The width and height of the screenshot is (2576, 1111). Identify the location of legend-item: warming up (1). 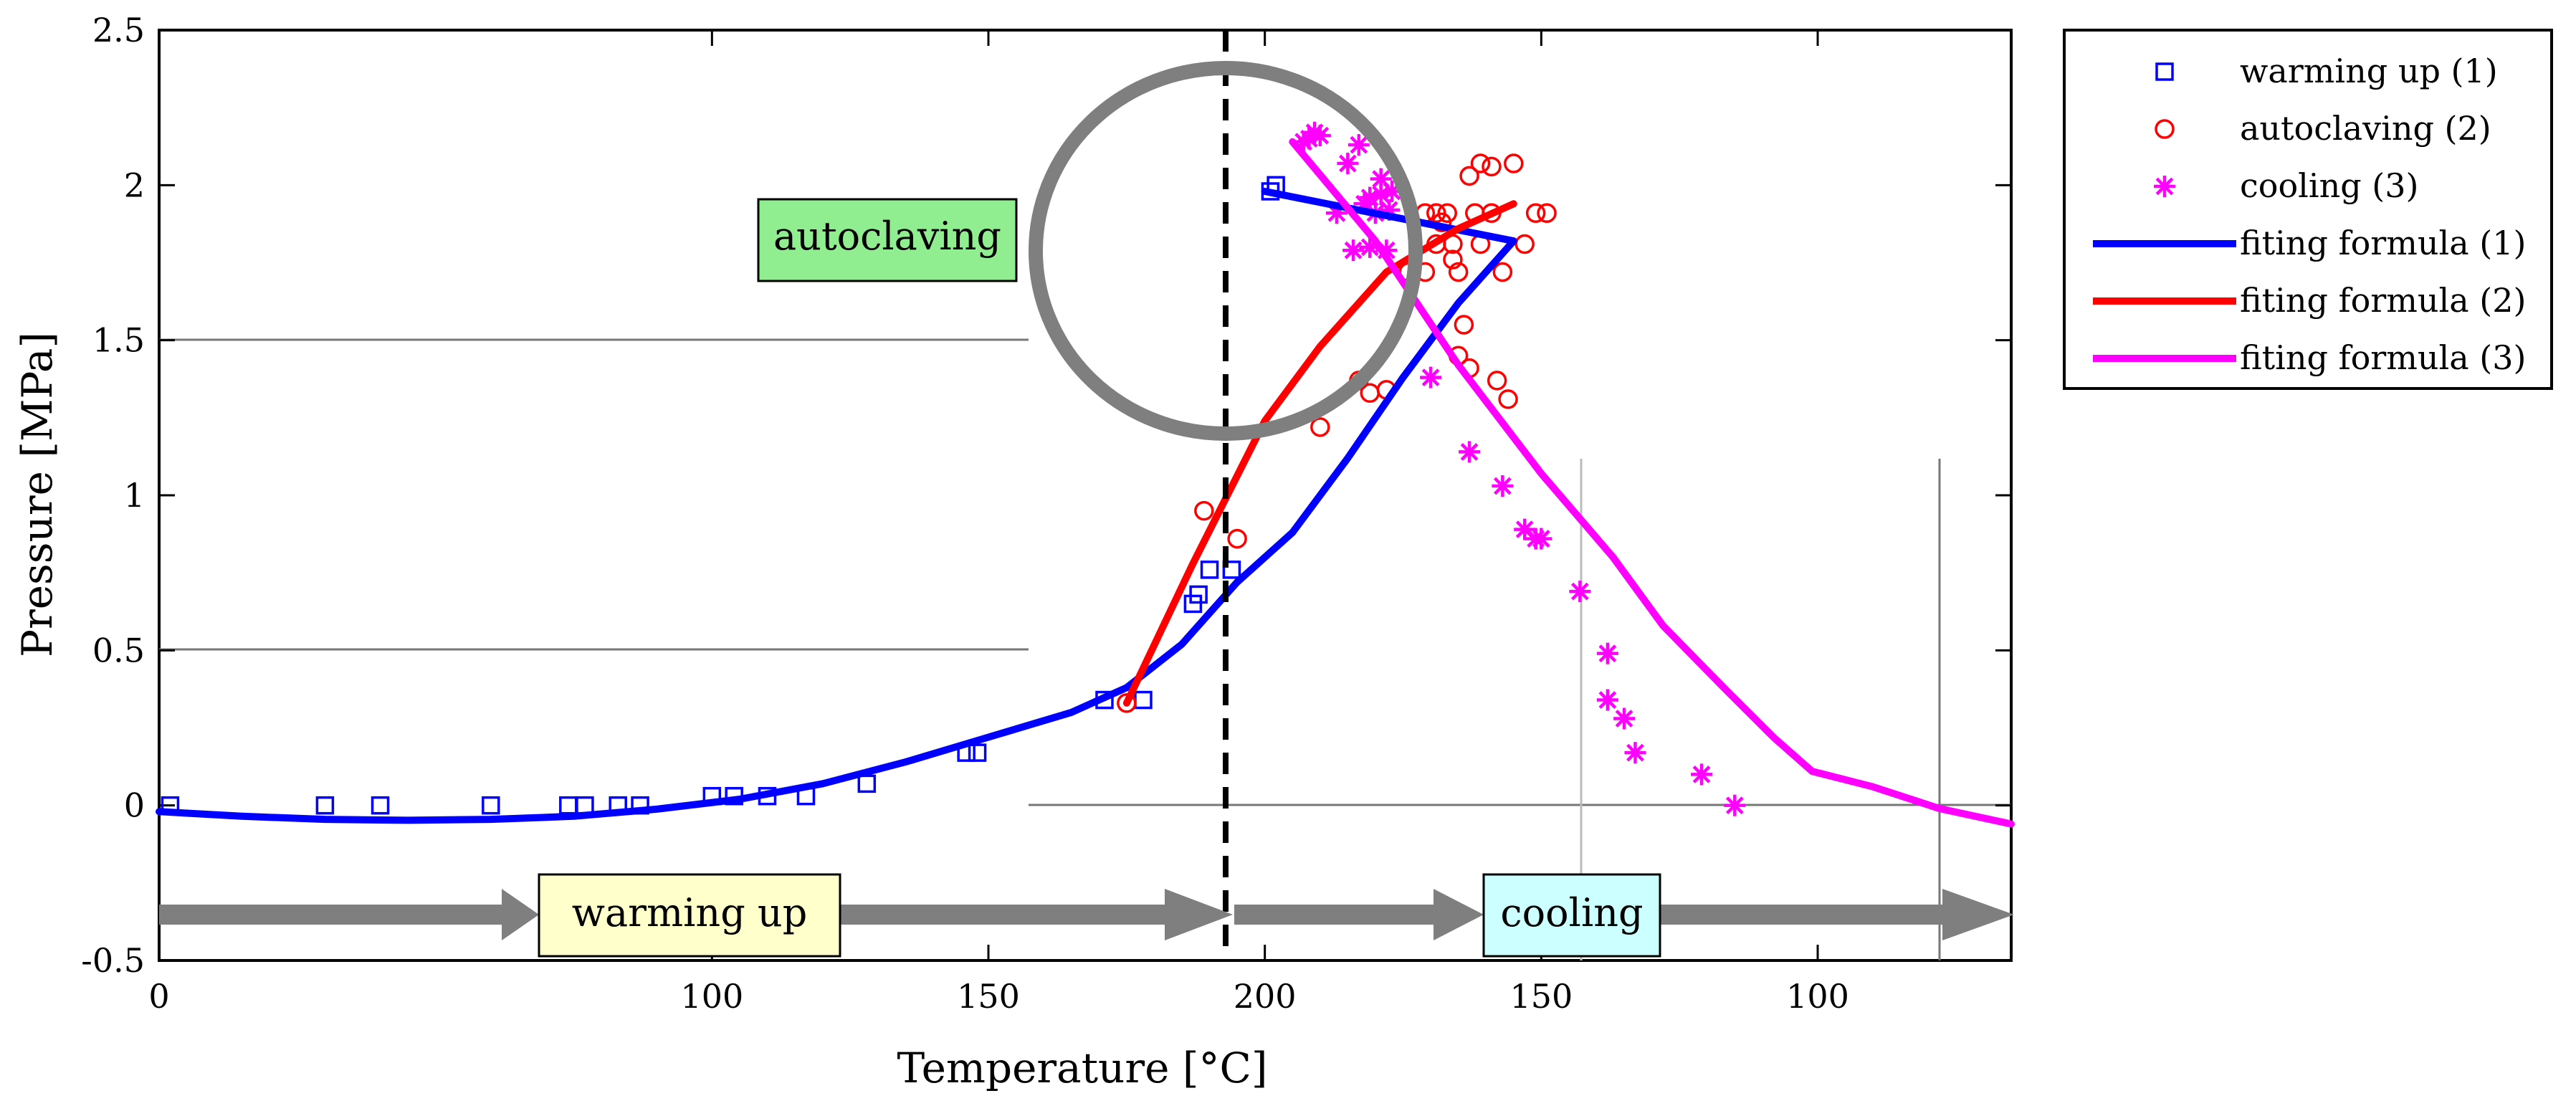
(2326, 71).